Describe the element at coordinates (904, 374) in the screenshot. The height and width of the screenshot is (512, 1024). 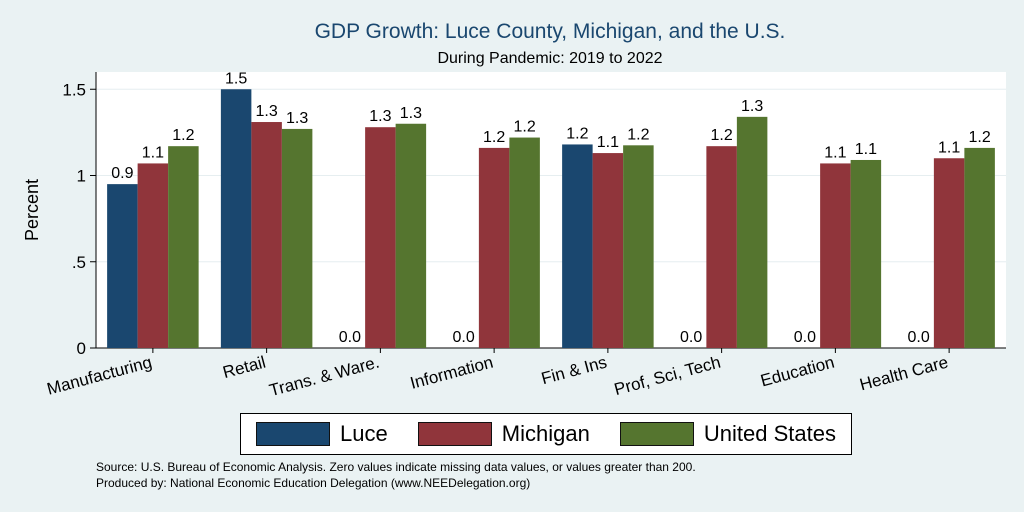
I see `x-tick-label: Health Care` at that location.